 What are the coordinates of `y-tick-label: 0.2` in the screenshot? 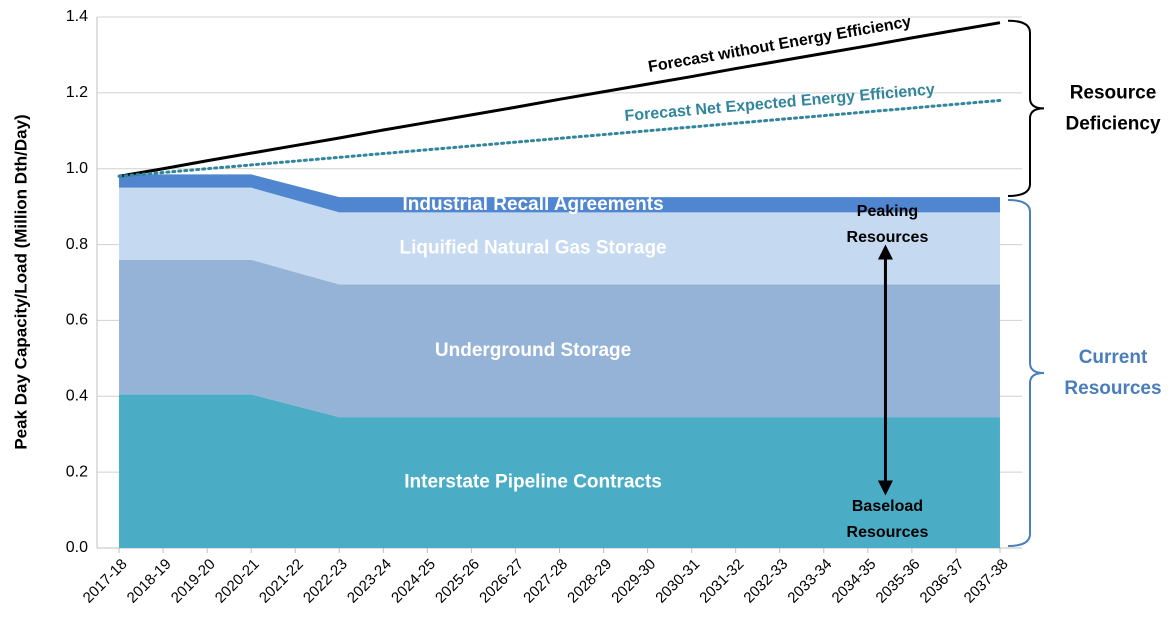 It's located at (77, 471).